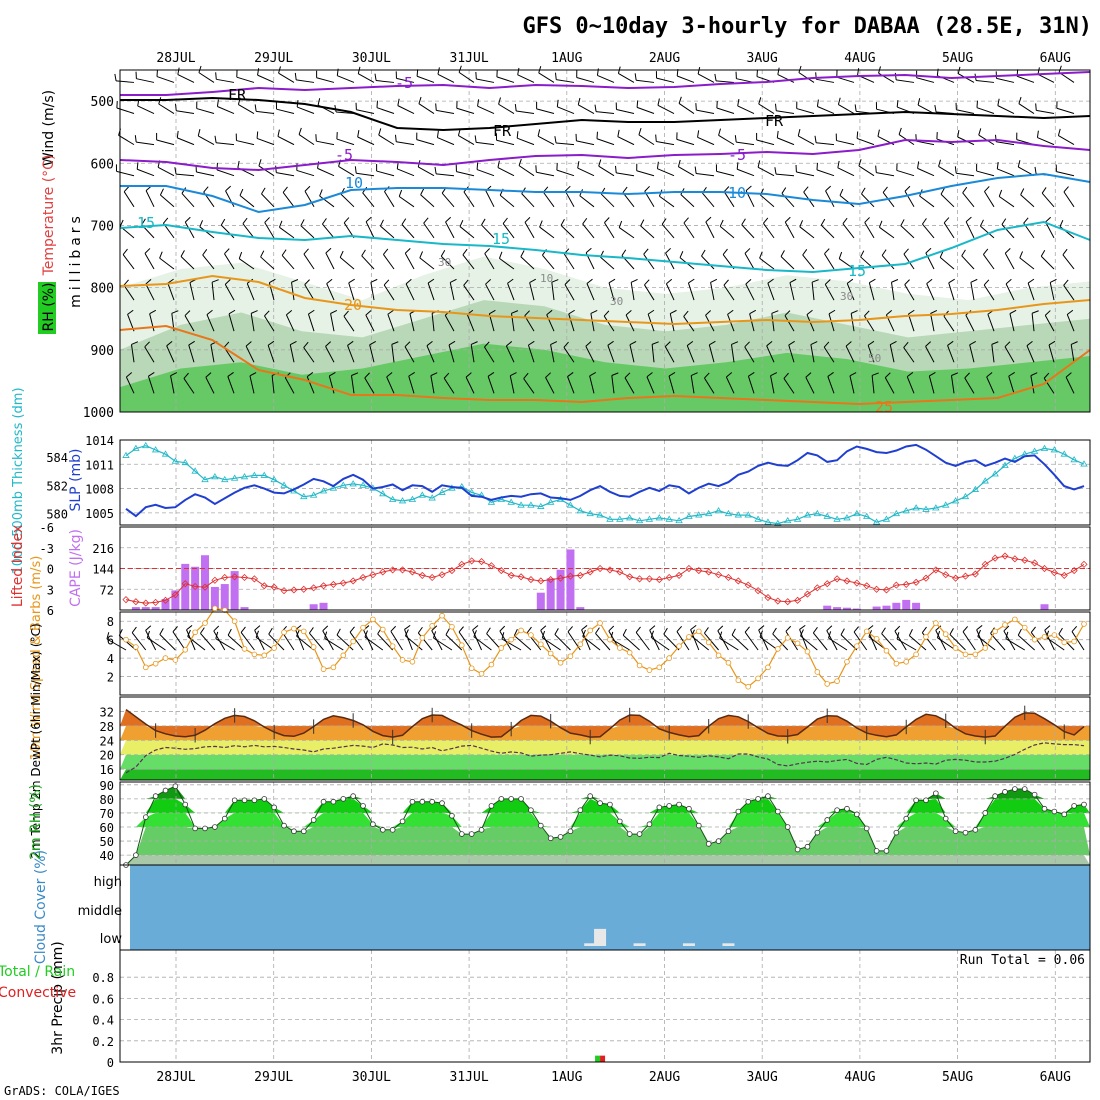 This screenshot has width=1100, height=1100. What do you see at coordinates (884, 407) in the screenshot?
I see `isotherm-label: 25` at bounding box center [884, 407].